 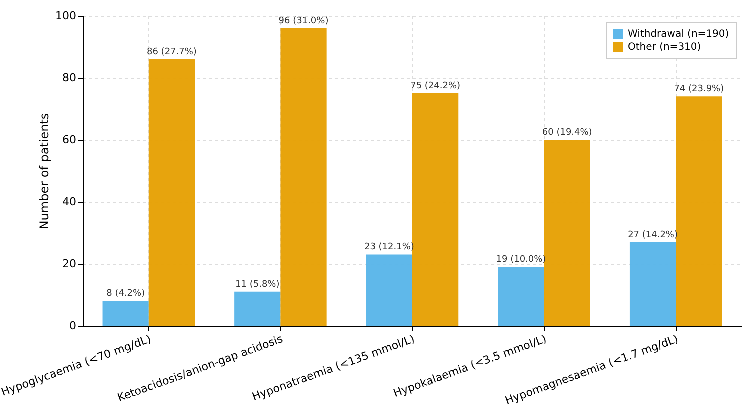 I want to click on data-label: 75 (24.2%), so click(x=435, y=87).